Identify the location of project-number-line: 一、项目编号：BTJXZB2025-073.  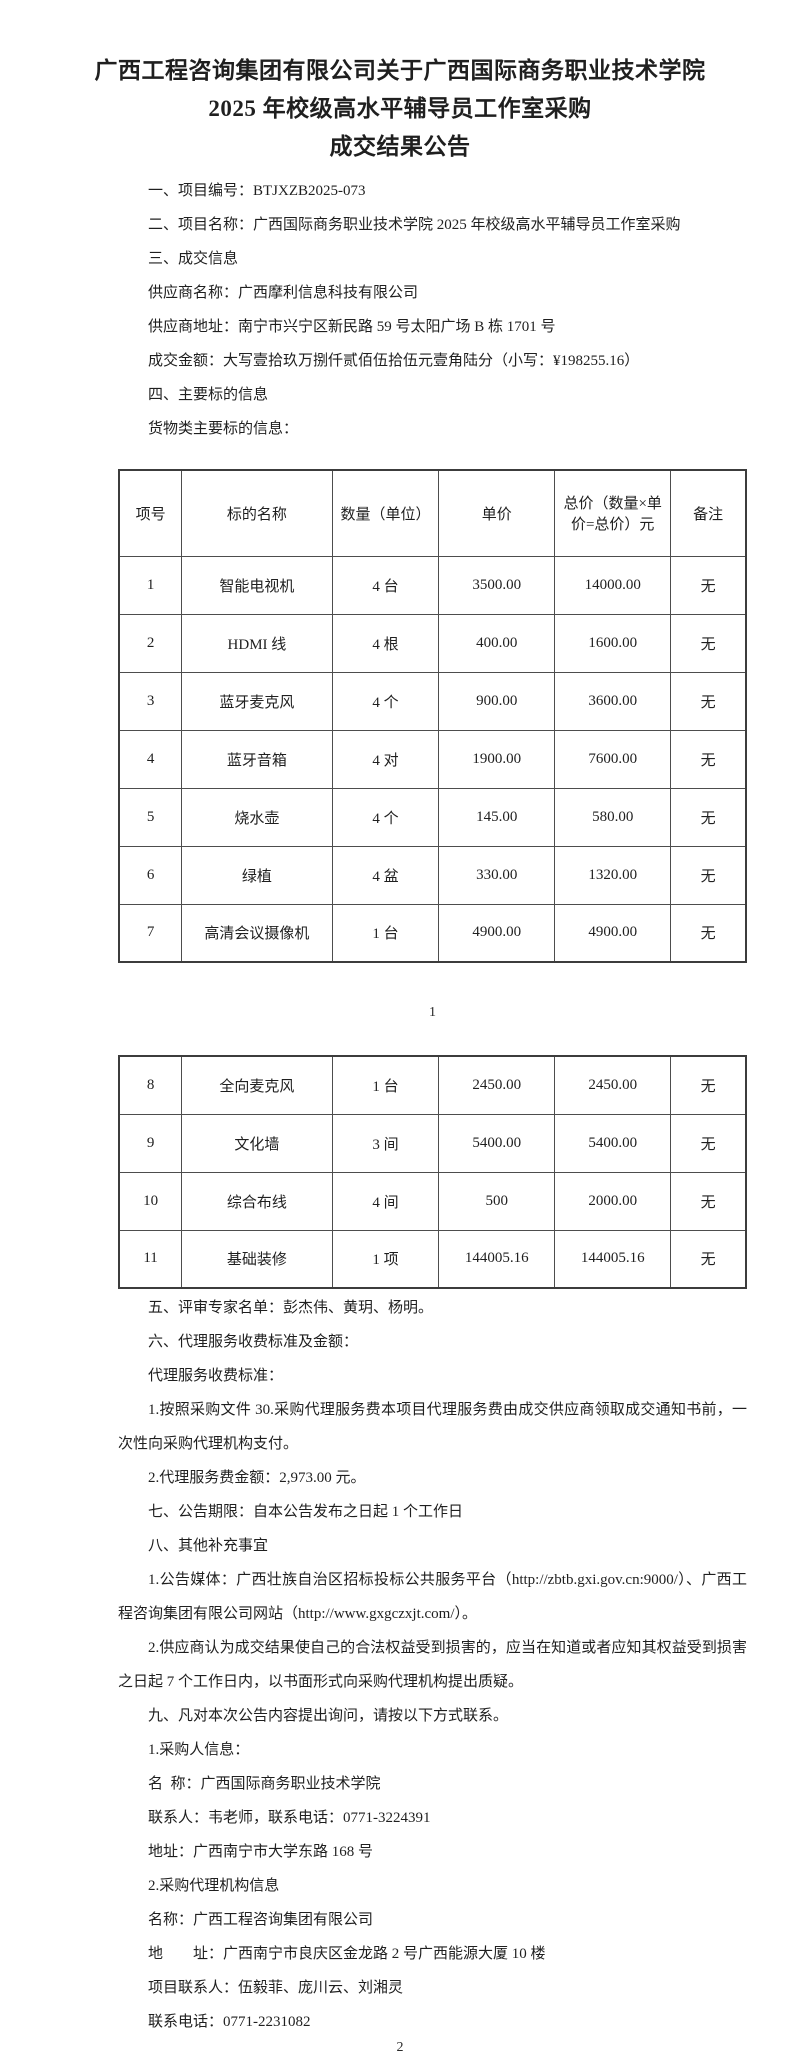
(257, 191).